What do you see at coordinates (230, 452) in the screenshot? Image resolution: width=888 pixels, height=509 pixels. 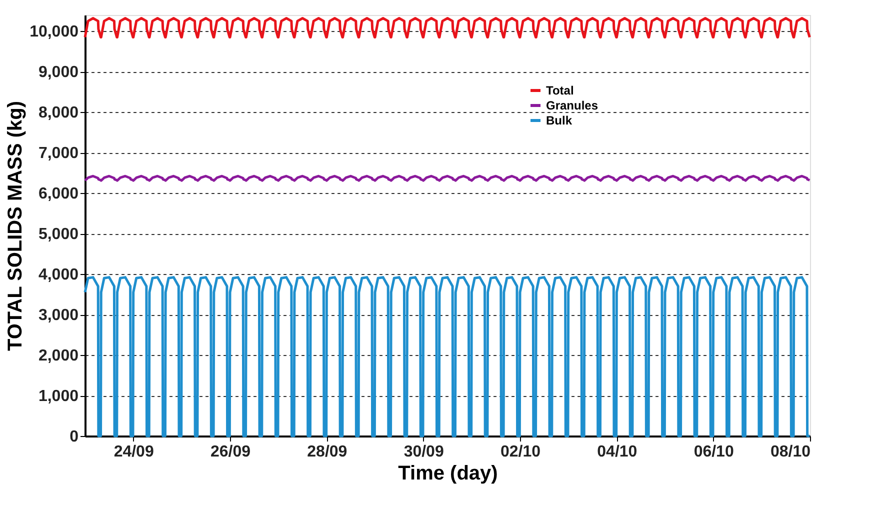 I see `x-tick-label: 26/09` at bounding box center [230, 452].